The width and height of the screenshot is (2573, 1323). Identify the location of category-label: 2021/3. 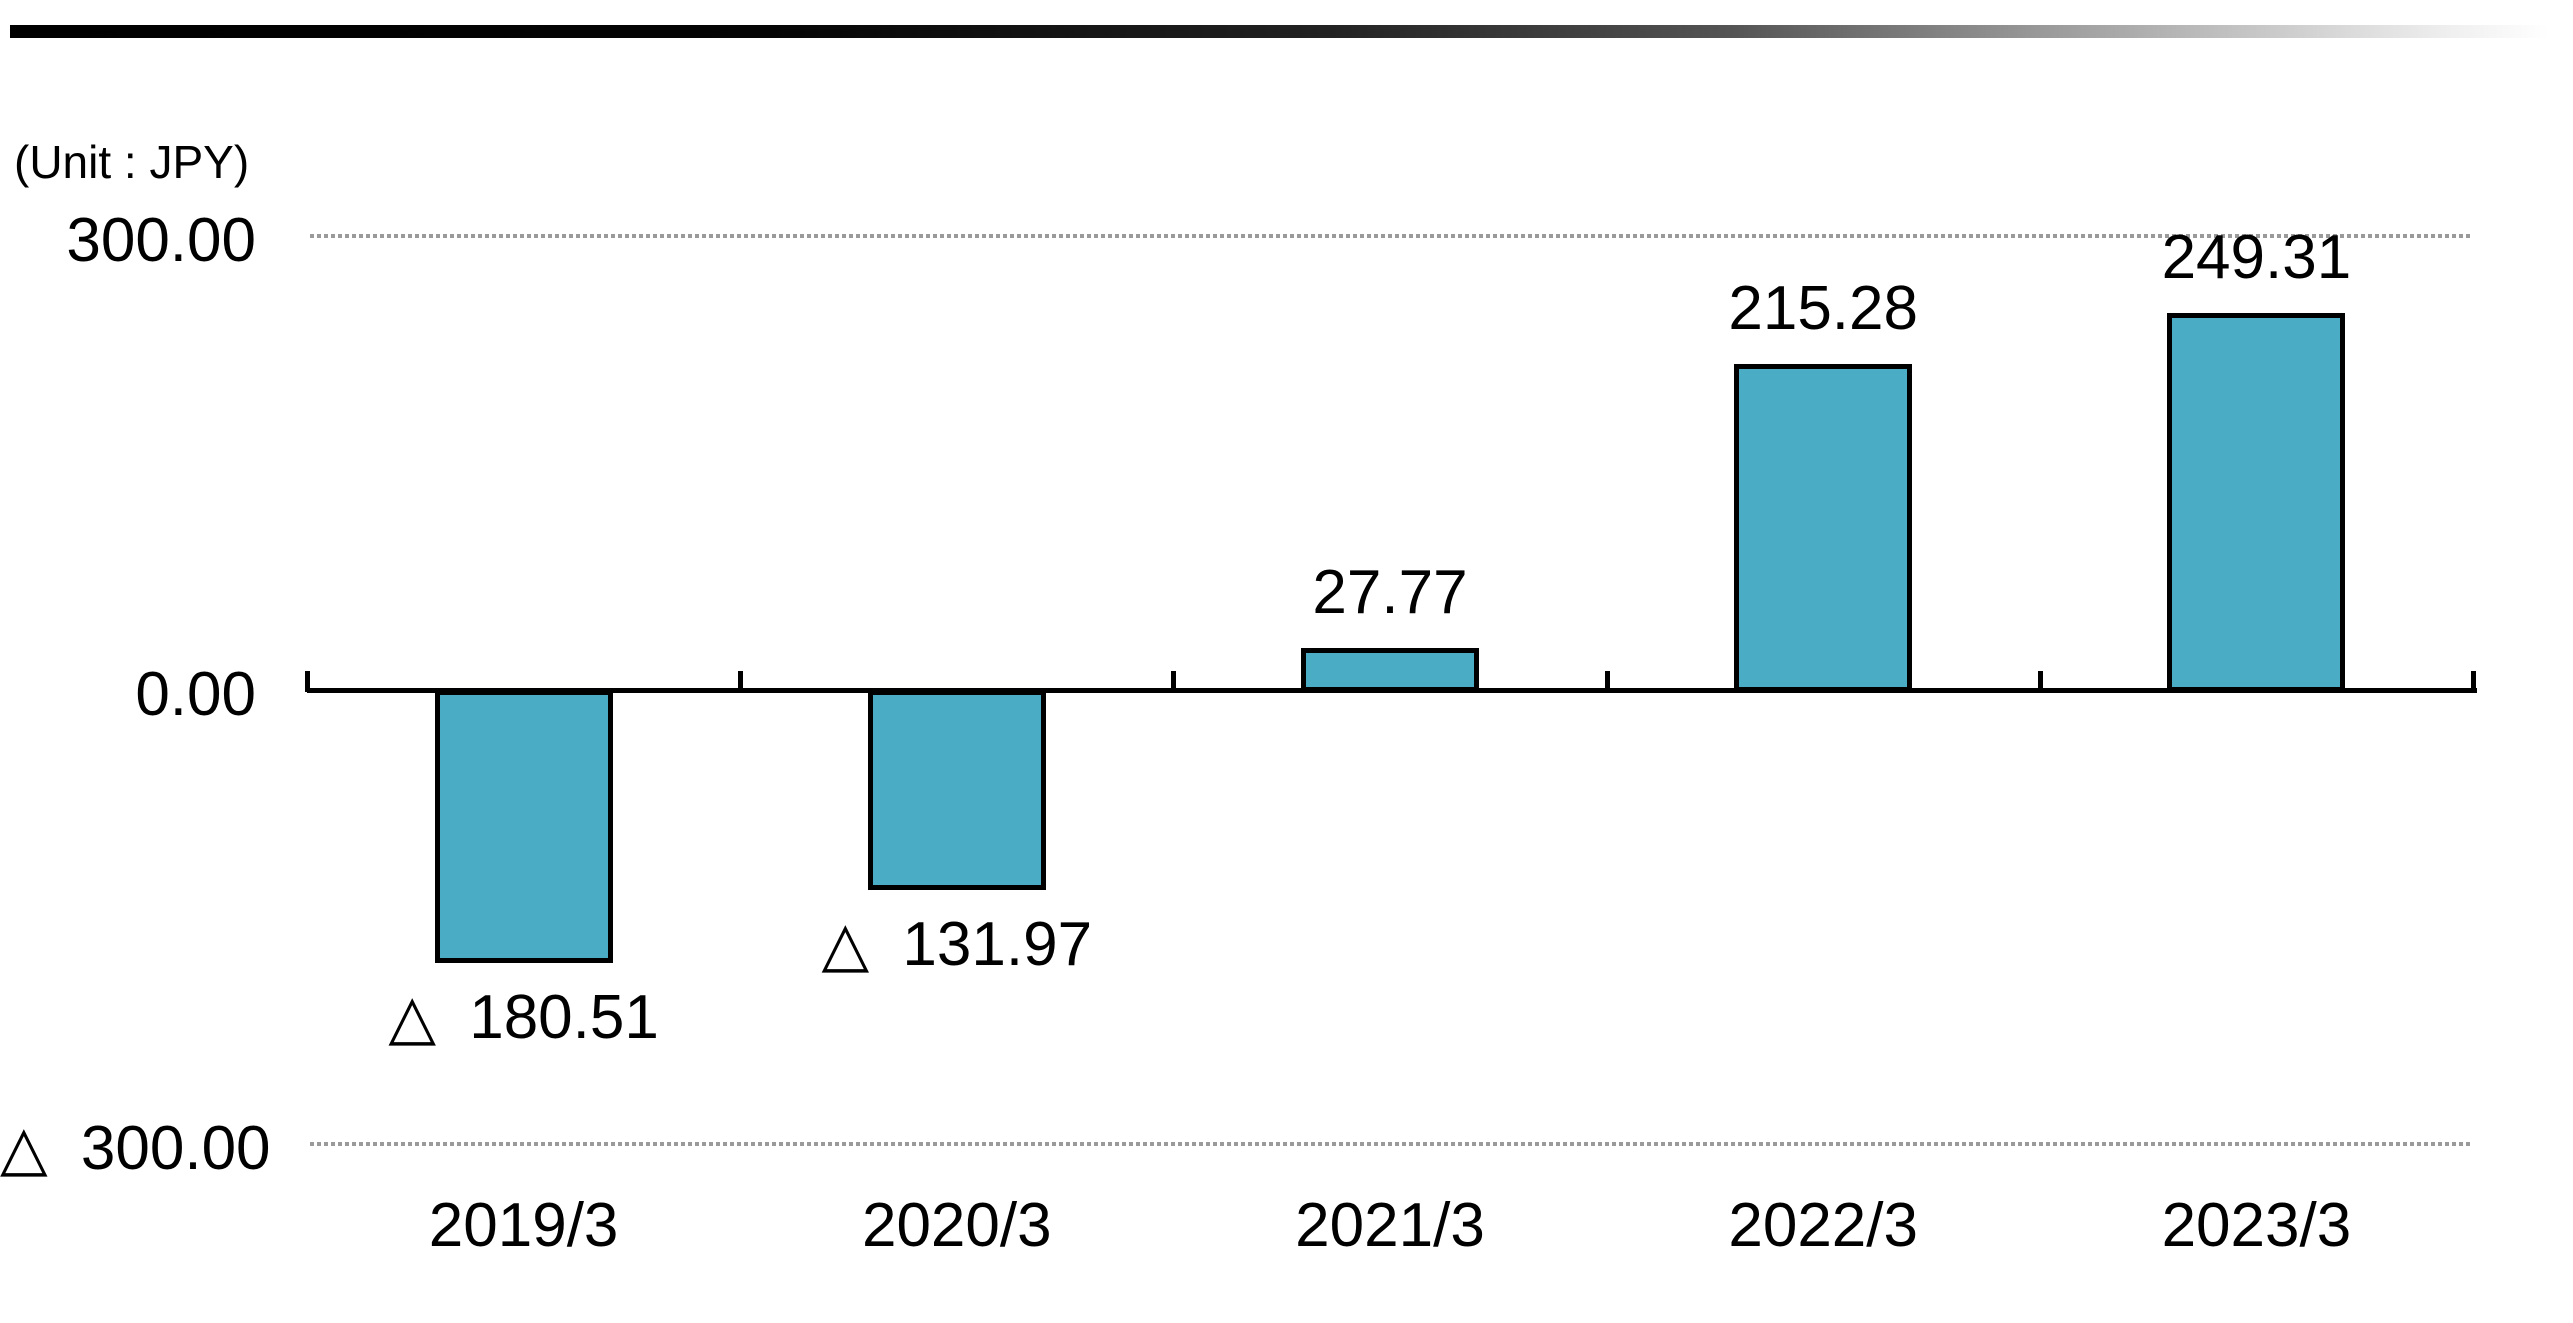
(1390, 1225).